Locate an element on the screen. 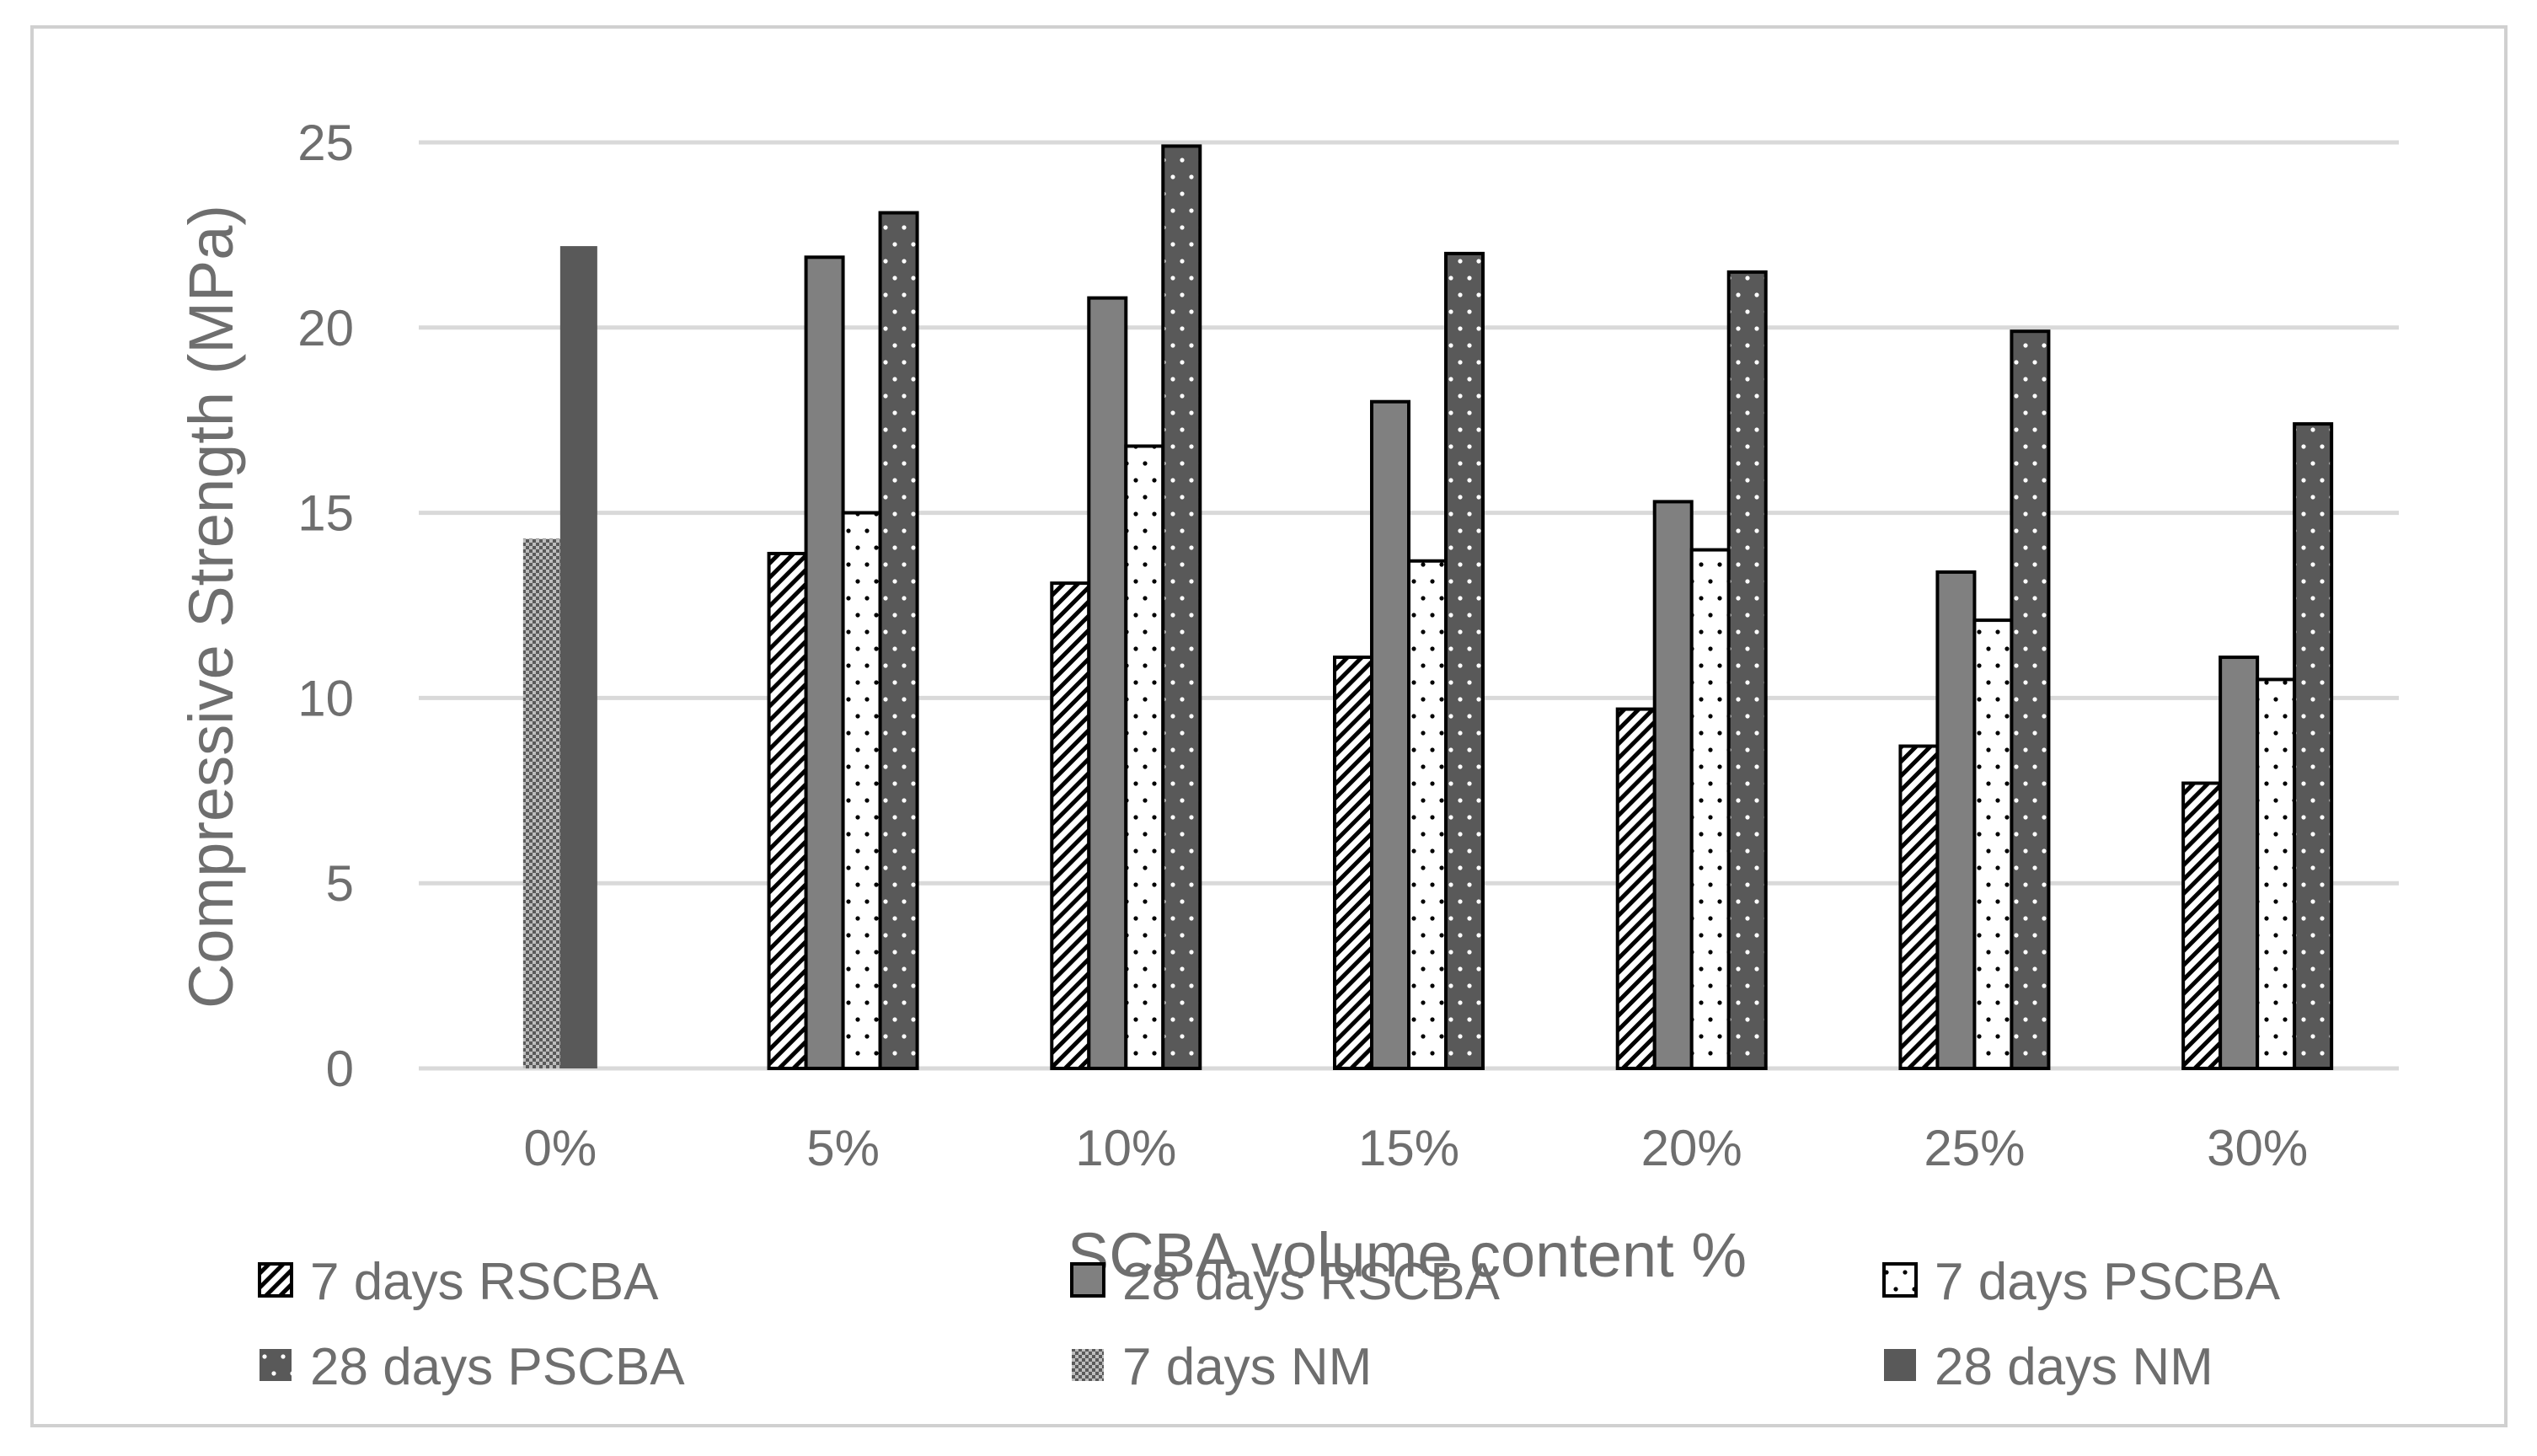 The width and height of the screenshot is (2537, 1456). legend-label-7-days-rscba: 7 days RSCBA is located at coordinates (484, 1282).